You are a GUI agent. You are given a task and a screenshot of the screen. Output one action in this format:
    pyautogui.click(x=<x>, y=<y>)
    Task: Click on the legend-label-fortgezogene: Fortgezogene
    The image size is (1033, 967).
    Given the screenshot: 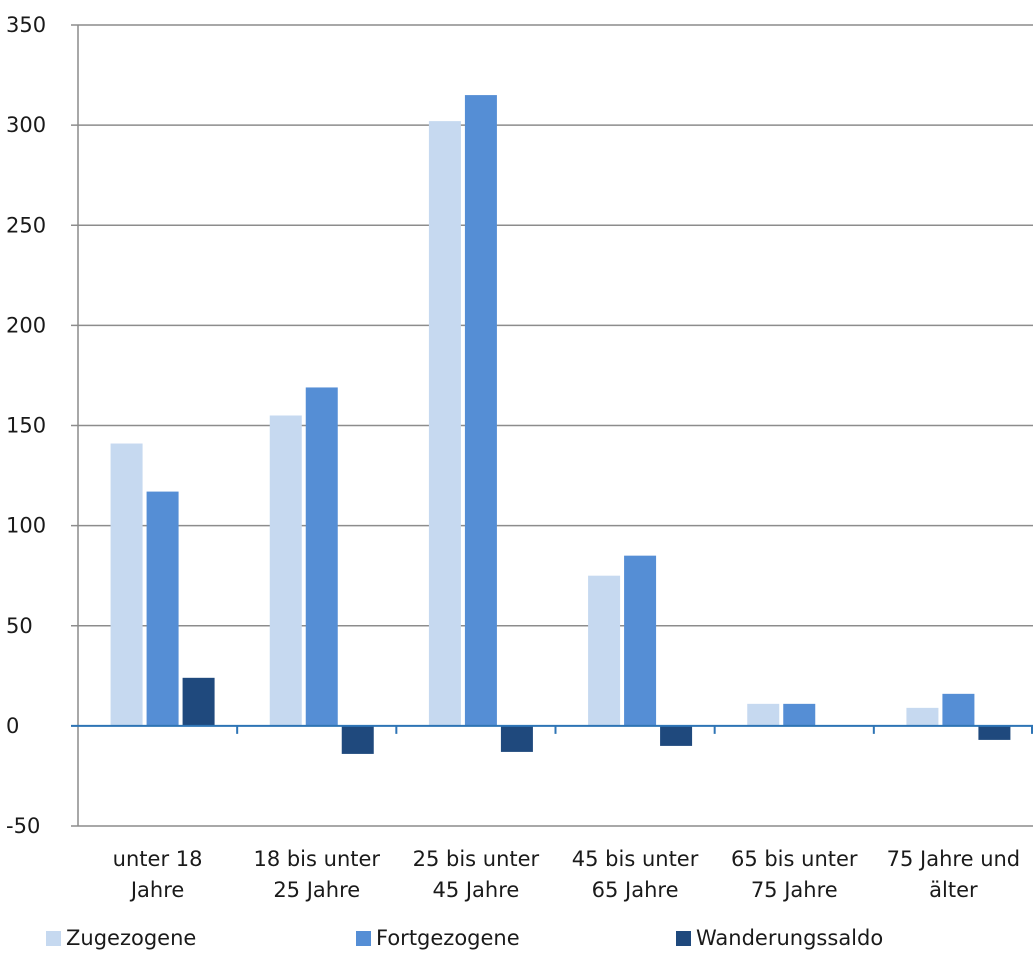 What is the action you would take?
    pyautogui.click(x=448, y=938)
    